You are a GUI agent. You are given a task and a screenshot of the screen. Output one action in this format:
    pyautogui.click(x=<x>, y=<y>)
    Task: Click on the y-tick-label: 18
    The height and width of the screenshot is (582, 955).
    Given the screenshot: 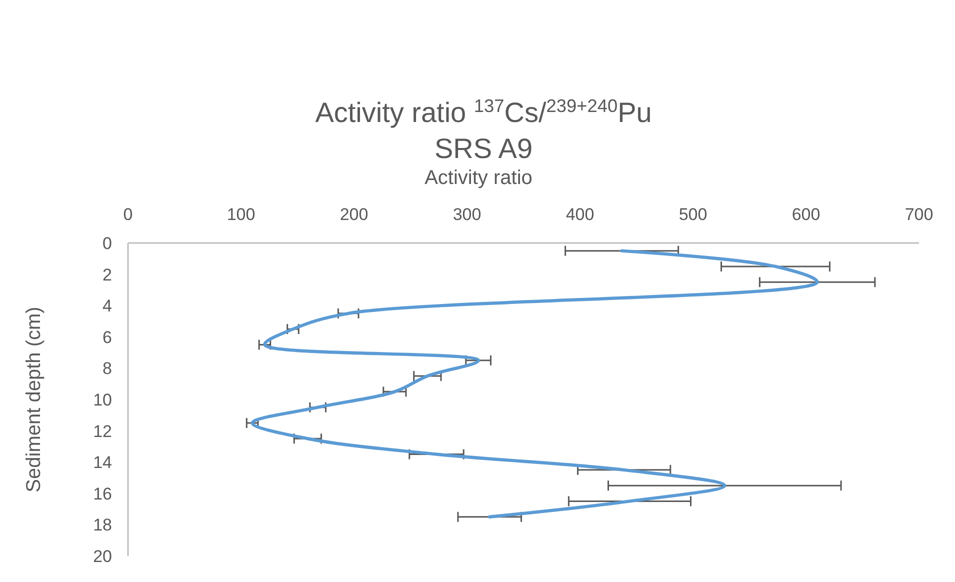 What is the action you would take?
    pyautogui.click(x=102, y=525)
    